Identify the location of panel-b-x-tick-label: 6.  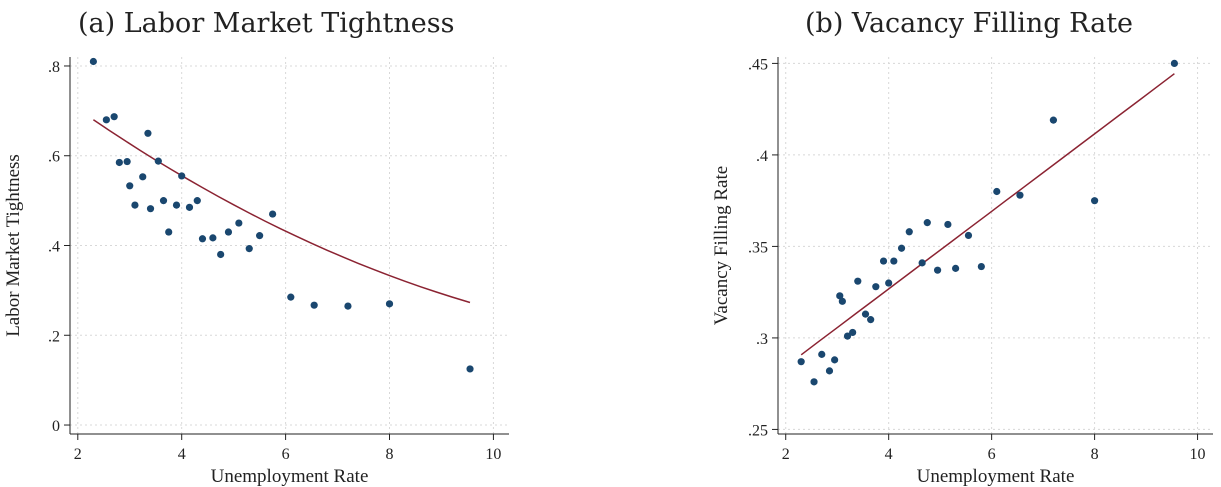
(992, 454).